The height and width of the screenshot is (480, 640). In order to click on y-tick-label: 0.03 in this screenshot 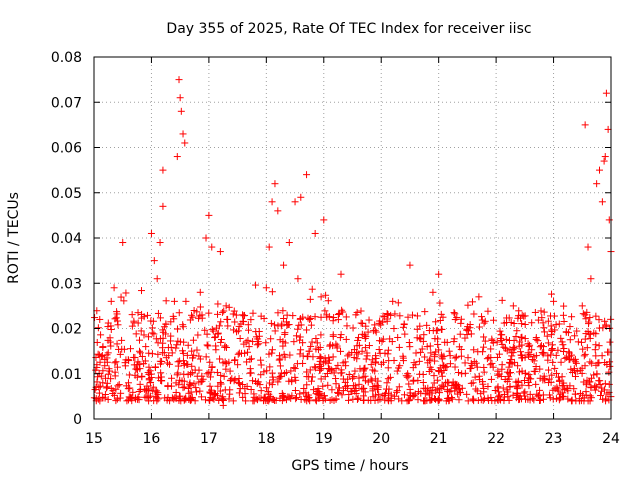, I will do `click(66, 284)`.